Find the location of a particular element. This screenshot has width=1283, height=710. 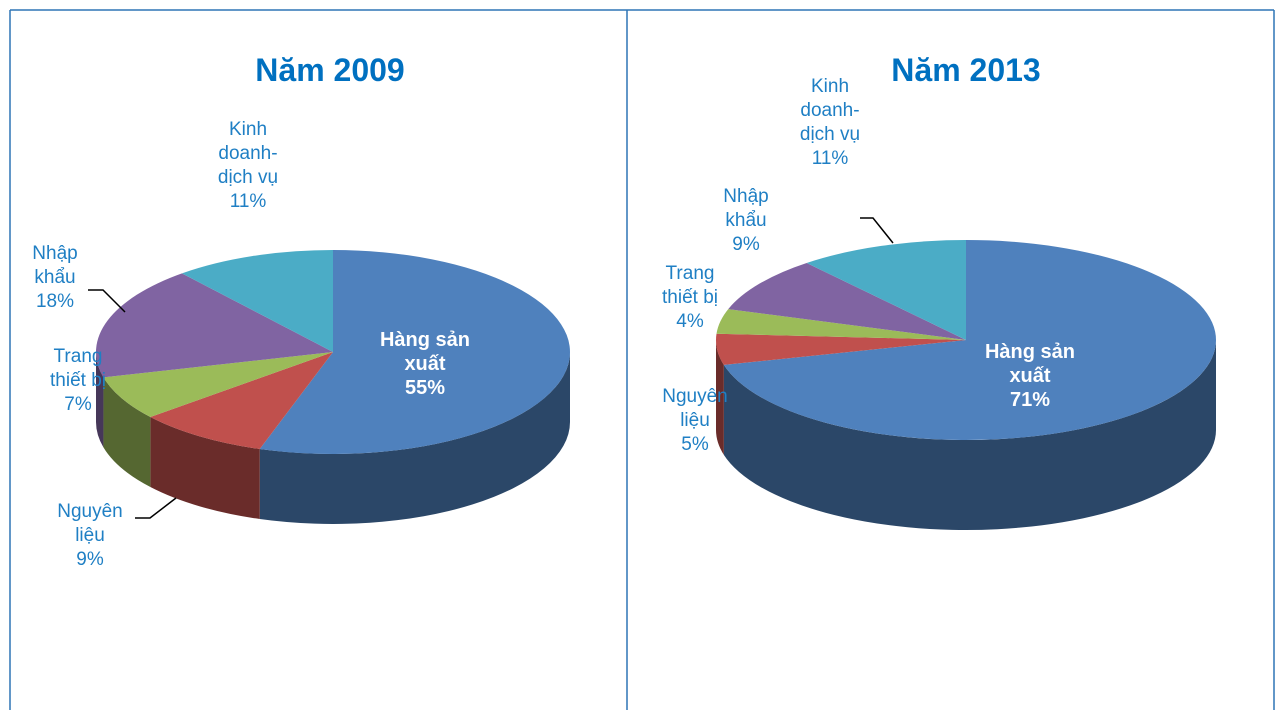

chart-title: Năm 2009 is located at coordinates (330, 70).